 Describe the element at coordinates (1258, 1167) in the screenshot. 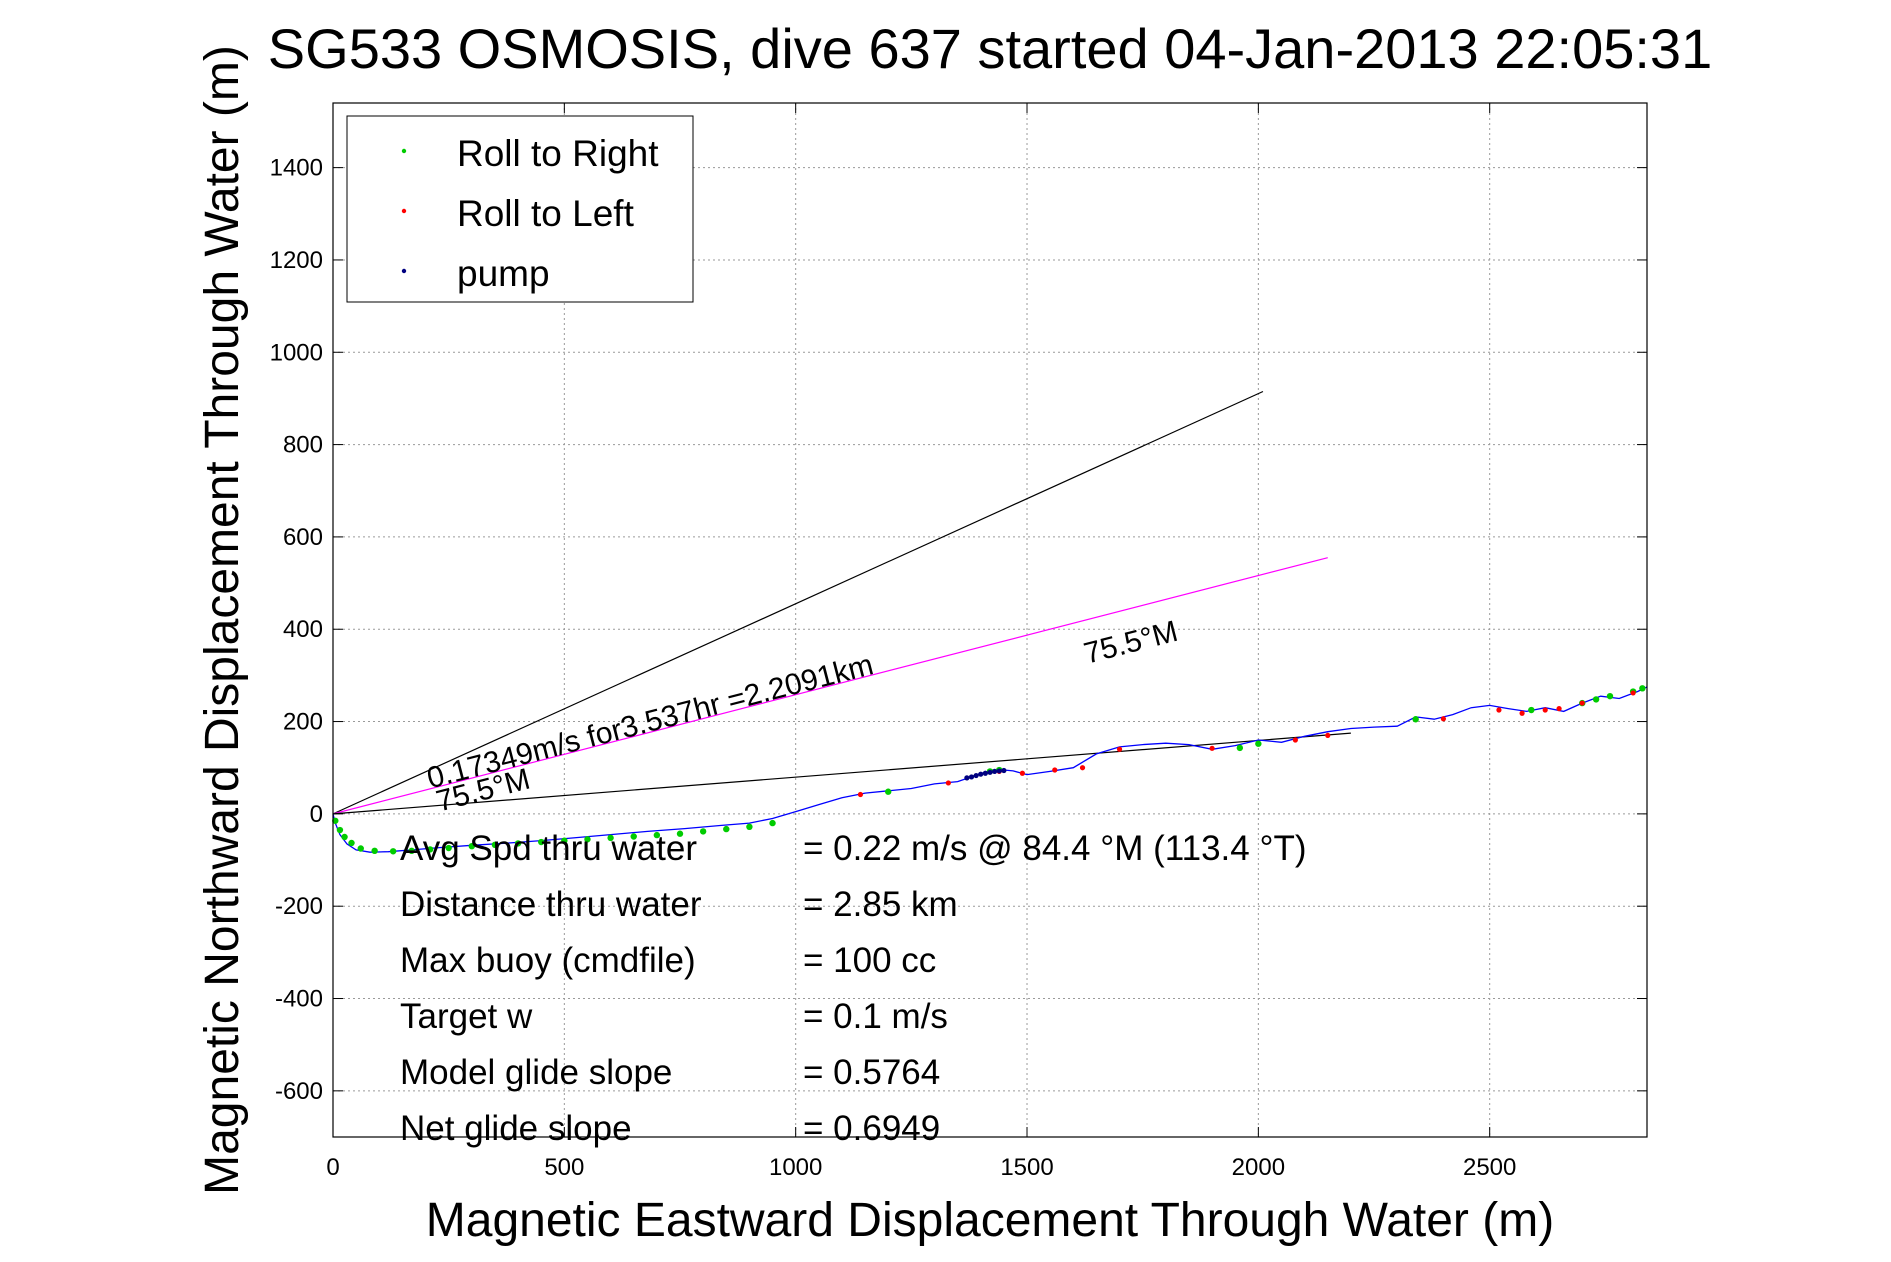

I see `x-tick-label: 2000` at that location.